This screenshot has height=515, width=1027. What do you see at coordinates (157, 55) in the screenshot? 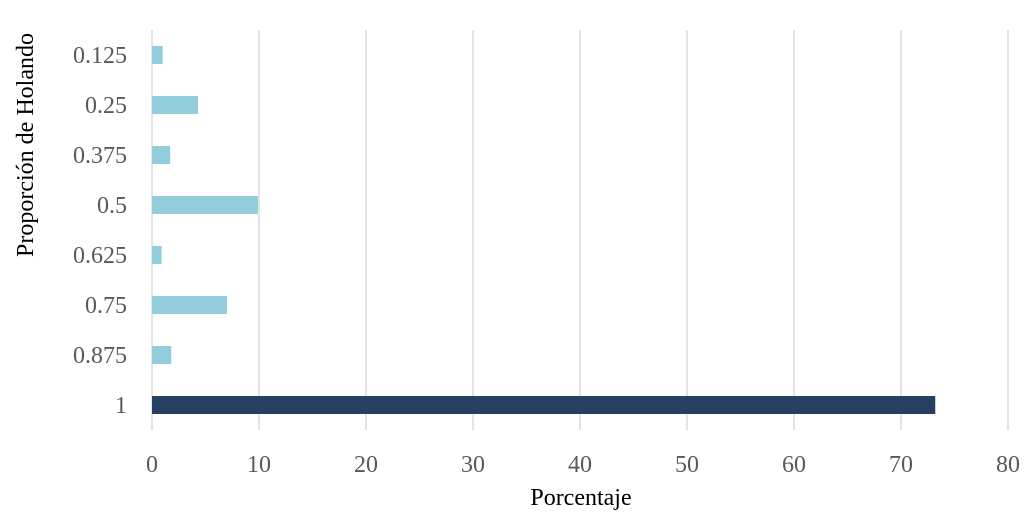
I see `bar-0.125` at bounding box center [157, 55].